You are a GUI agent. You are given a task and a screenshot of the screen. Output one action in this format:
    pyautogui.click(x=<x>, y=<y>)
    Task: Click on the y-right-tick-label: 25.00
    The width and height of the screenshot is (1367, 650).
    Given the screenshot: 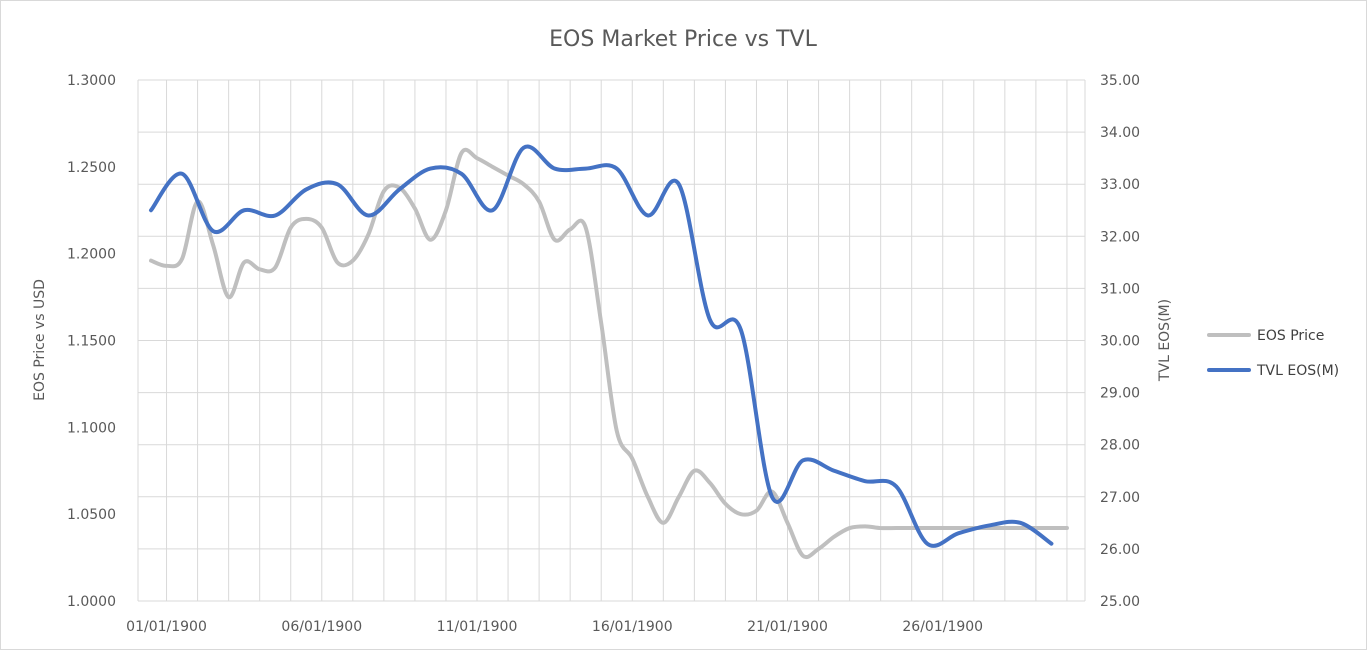 What is the action you would take?
    pyautogui.click(x=1120, y=602)
    